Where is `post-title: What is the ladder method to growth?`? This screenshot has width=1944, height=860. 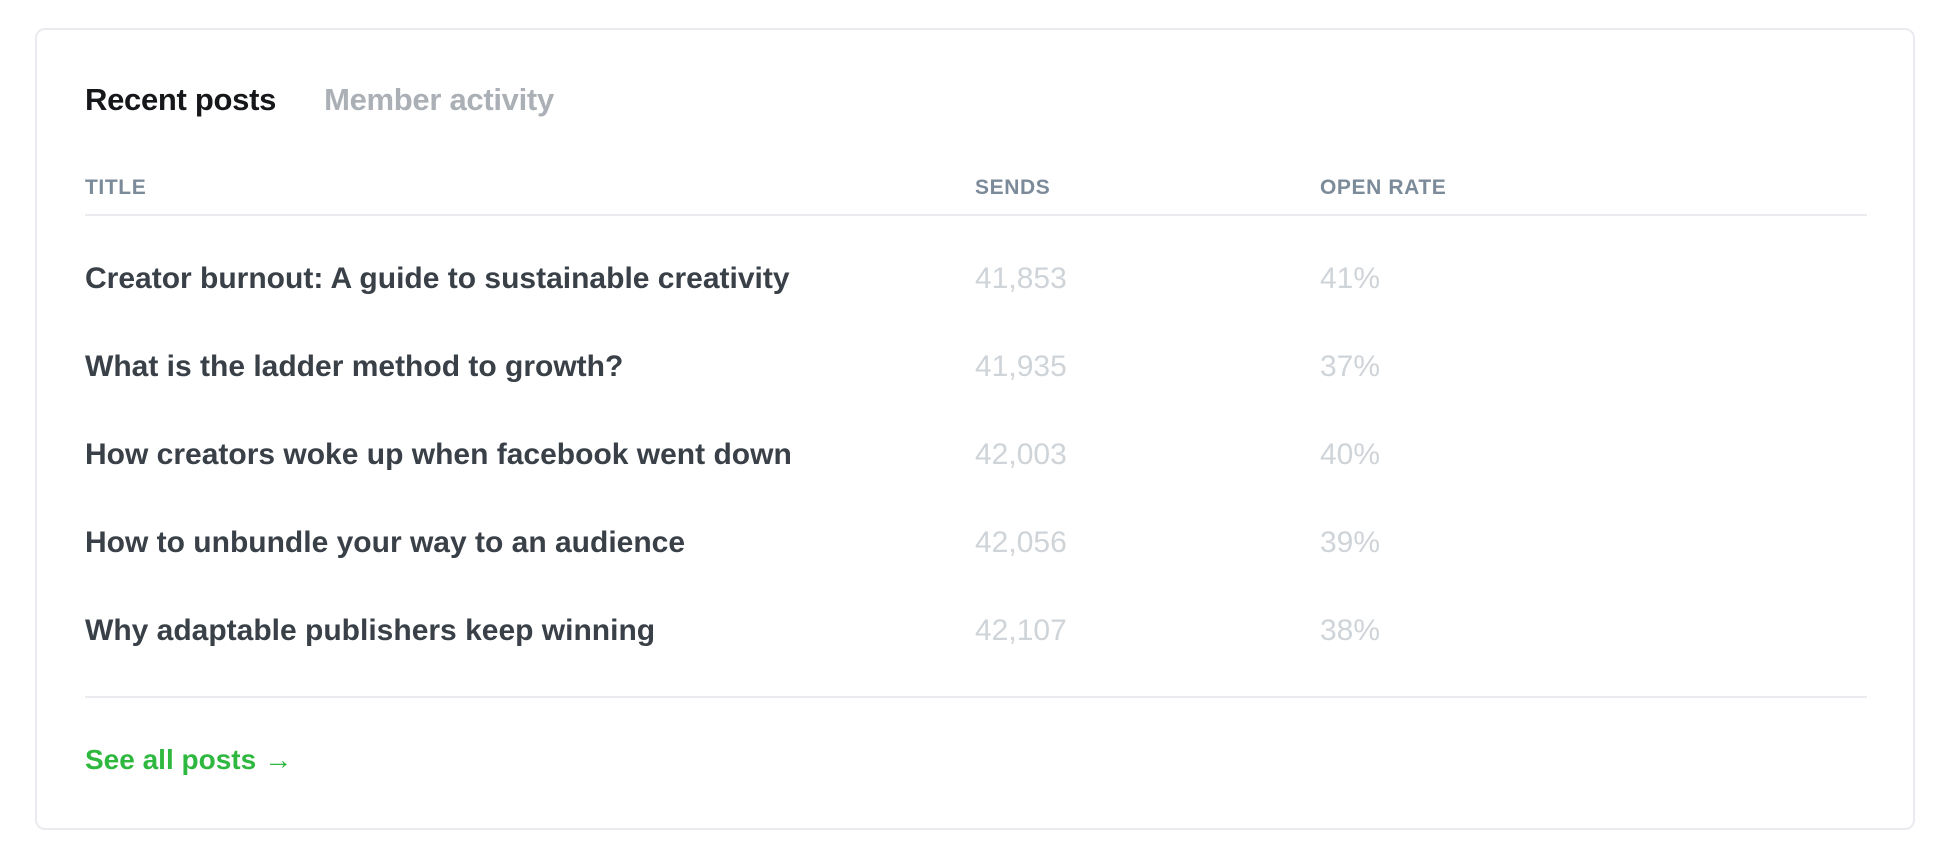 post-title: What is the ladder method to growth? is located at coordinates (354, 366).